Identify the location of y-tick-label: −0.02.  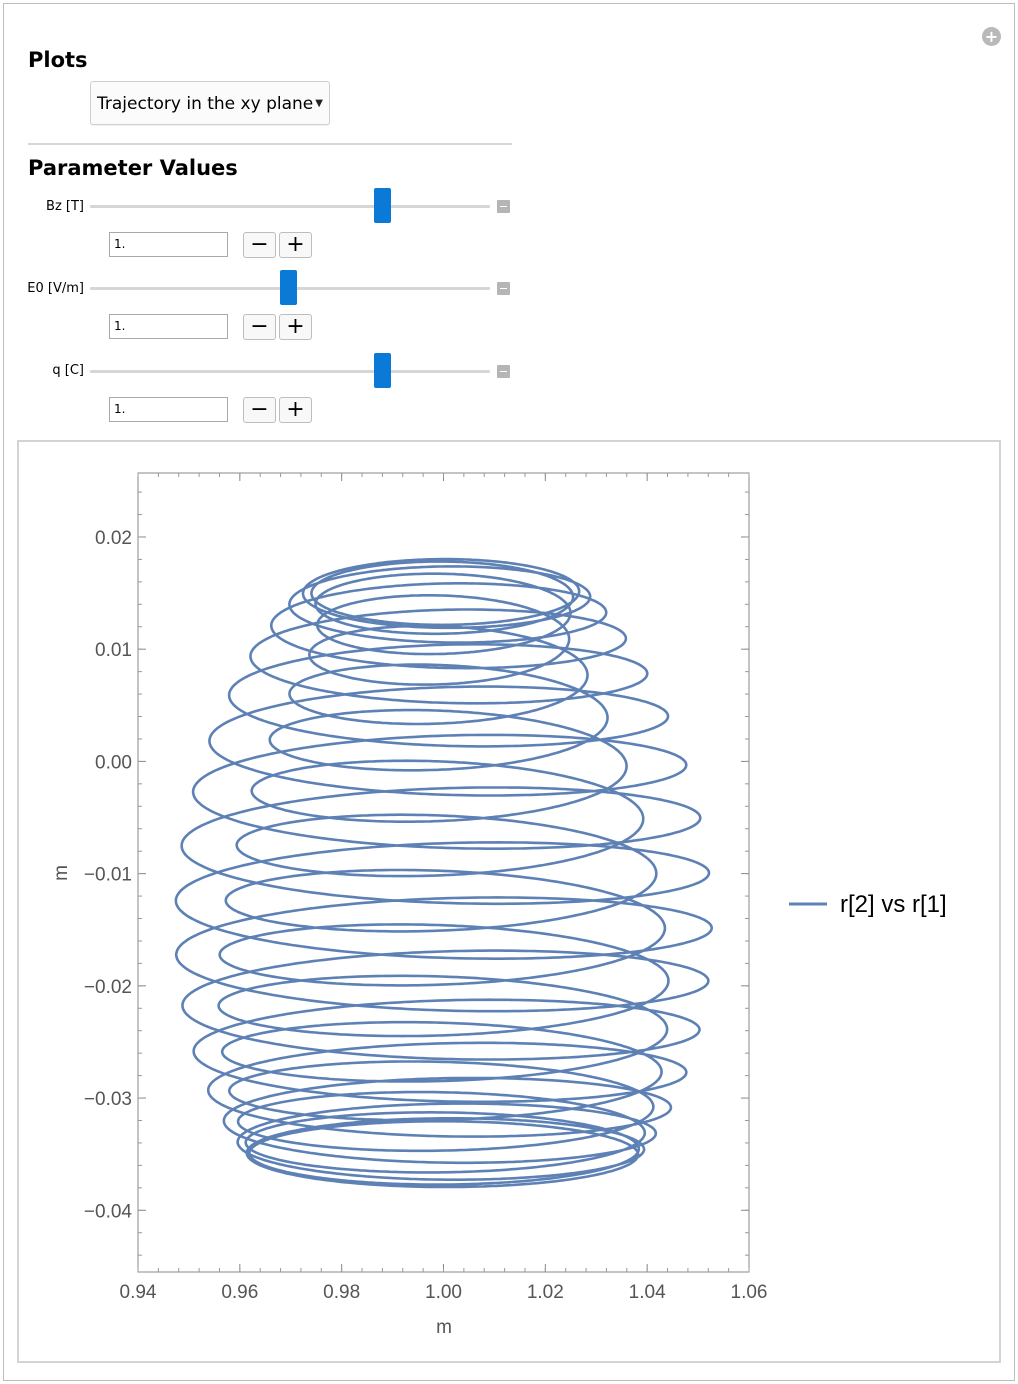
(108, 987).